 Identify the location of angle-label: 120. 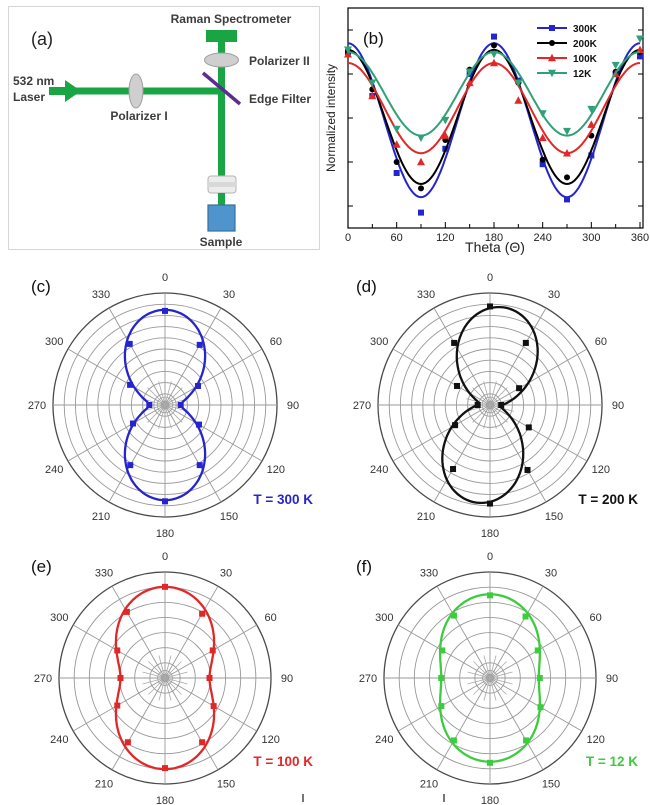
(270, 740).